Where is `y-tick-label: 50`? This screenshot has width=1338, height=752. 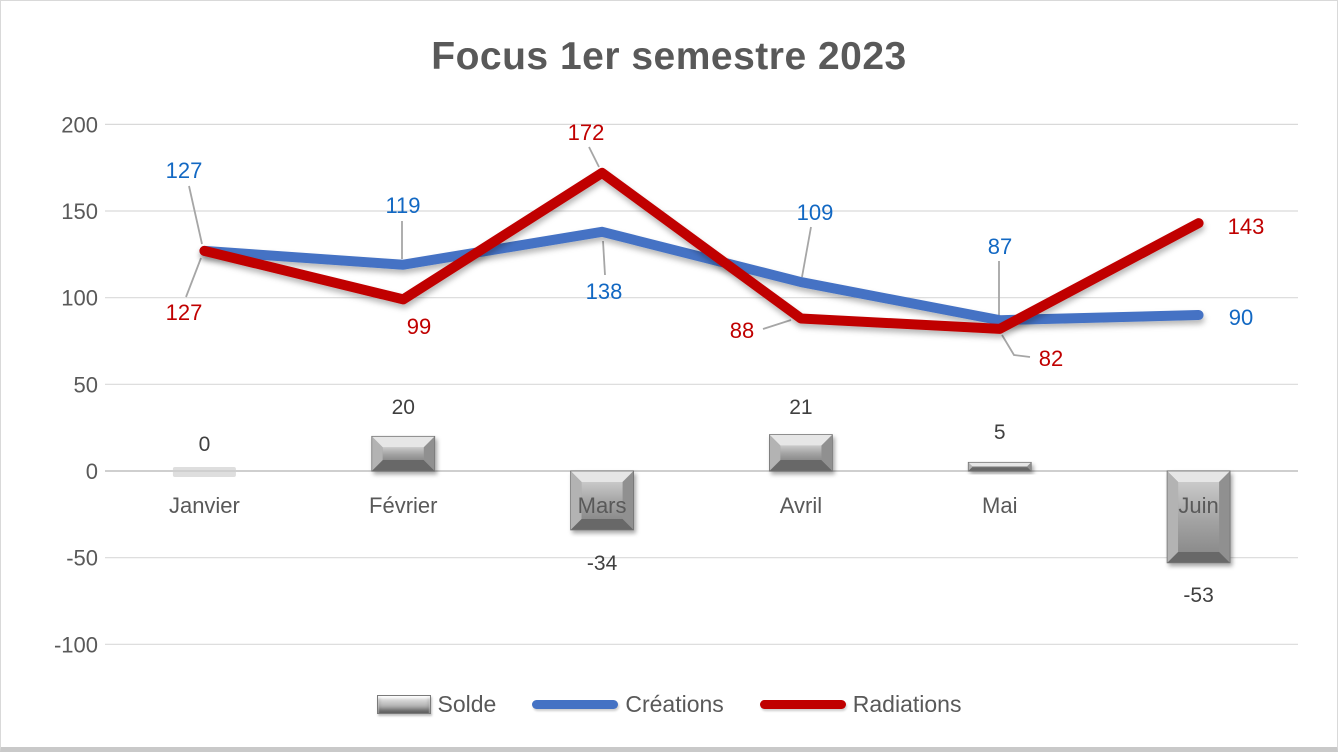
y-tick-label: 50 is located at coordinates (86, 384).